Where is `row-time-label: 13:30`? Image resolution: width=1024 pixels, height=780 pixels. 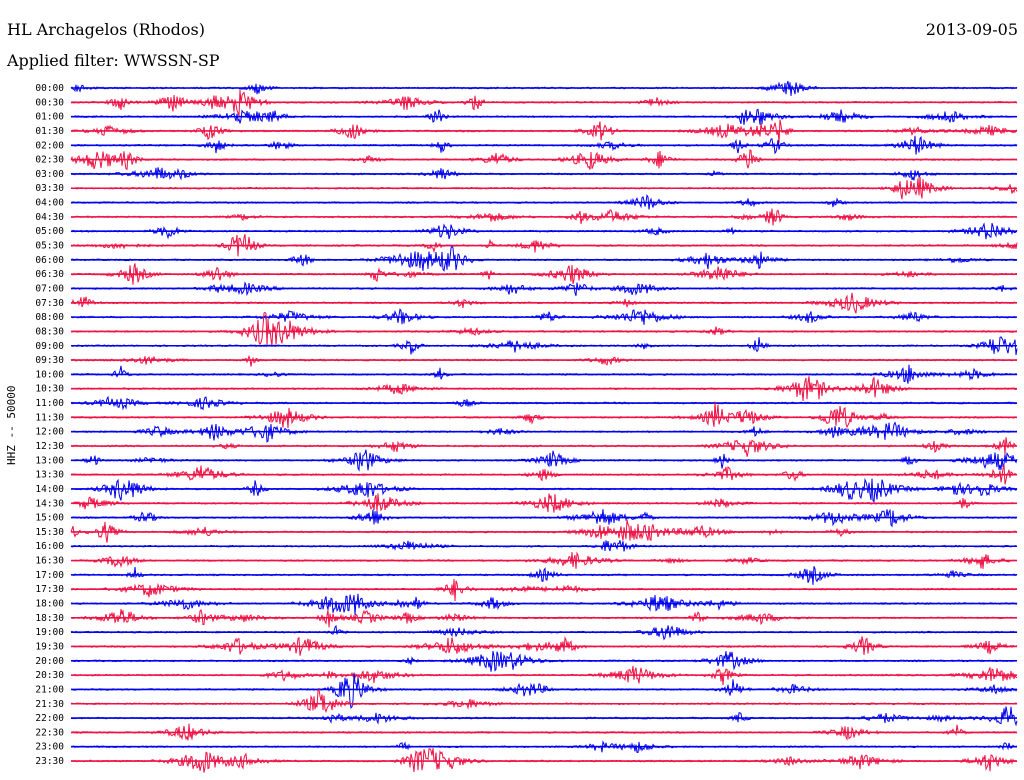
row-time-label: 13:30 is located at coordinates (49, 475).